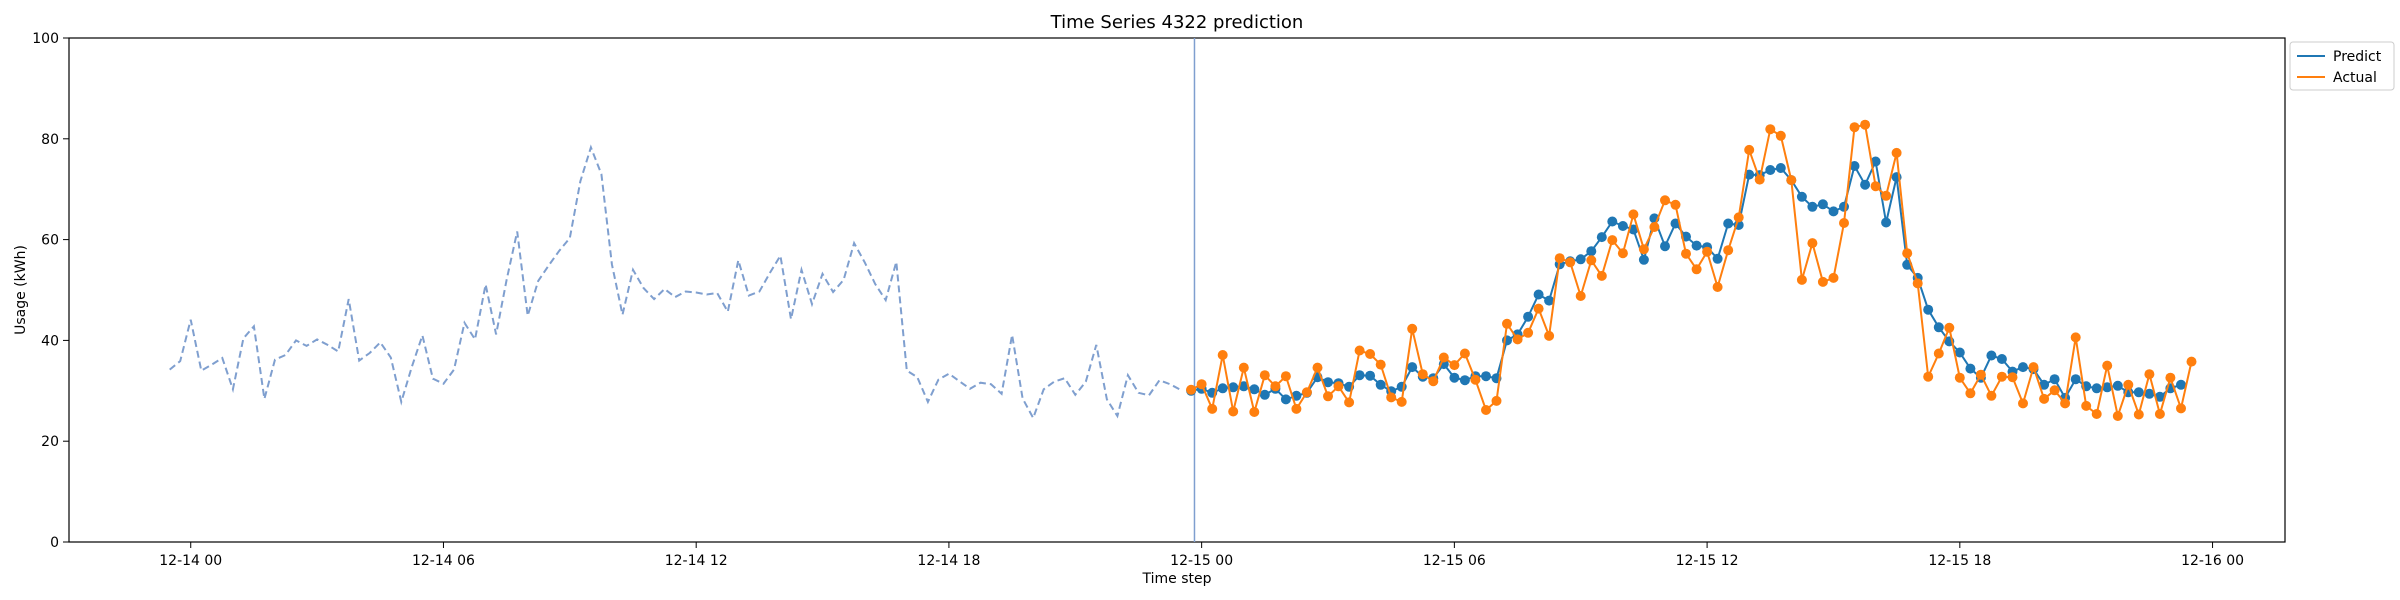  Describe the element at coordinates (1177, 579) in the screenshot. I see `x-axis-label: Time step` at that location.